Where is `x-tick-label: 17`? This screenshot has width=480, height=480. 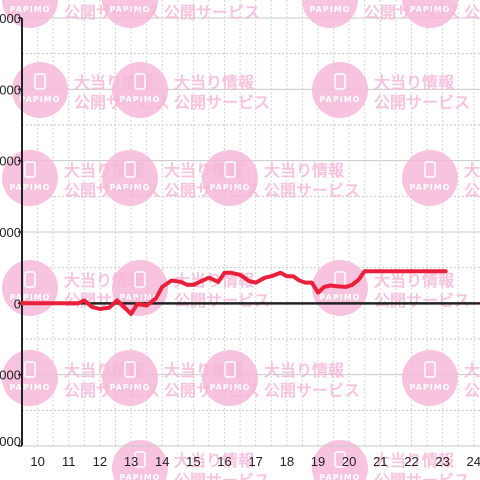
x-tick-label: 17 is located at coordinates (255, 461).